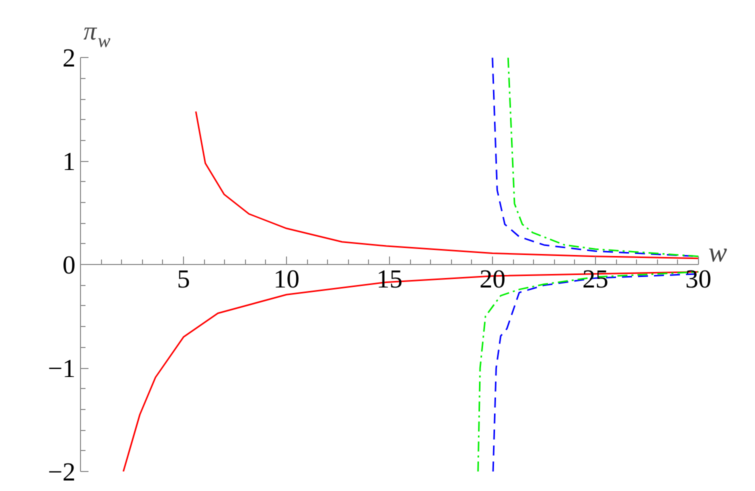  Describe the element at coordinates (183, 279) in the screenshot. I see `x-tick-label: 5` at that location.